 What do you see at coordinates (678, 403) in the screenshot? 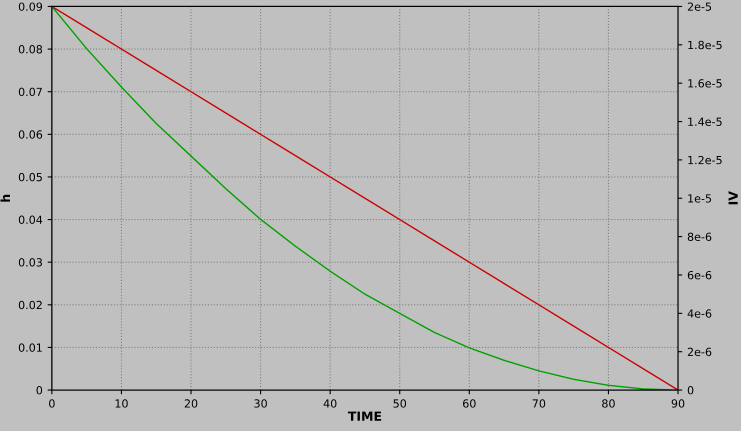
I see `x-tick-label: 90` at bounding box center [678, 403].